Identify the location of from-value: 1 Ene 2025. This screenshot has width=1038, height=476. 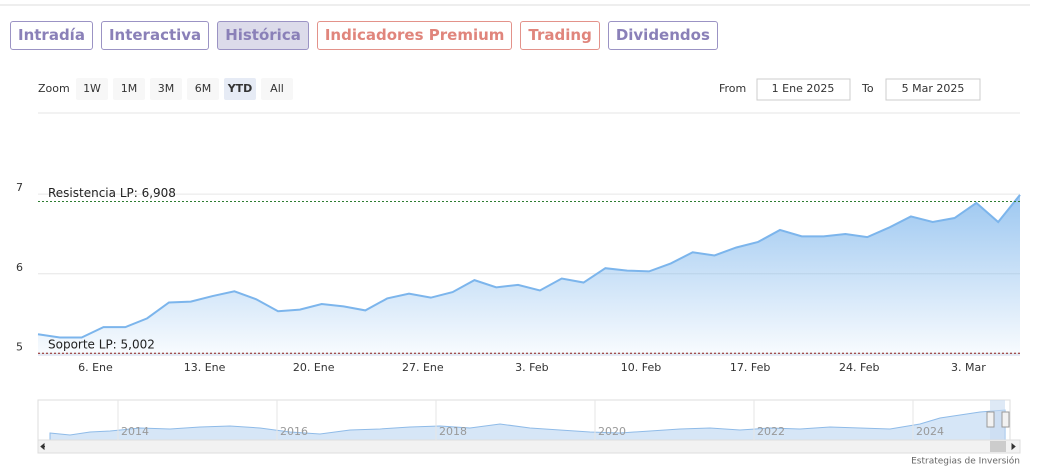
(803, 88).